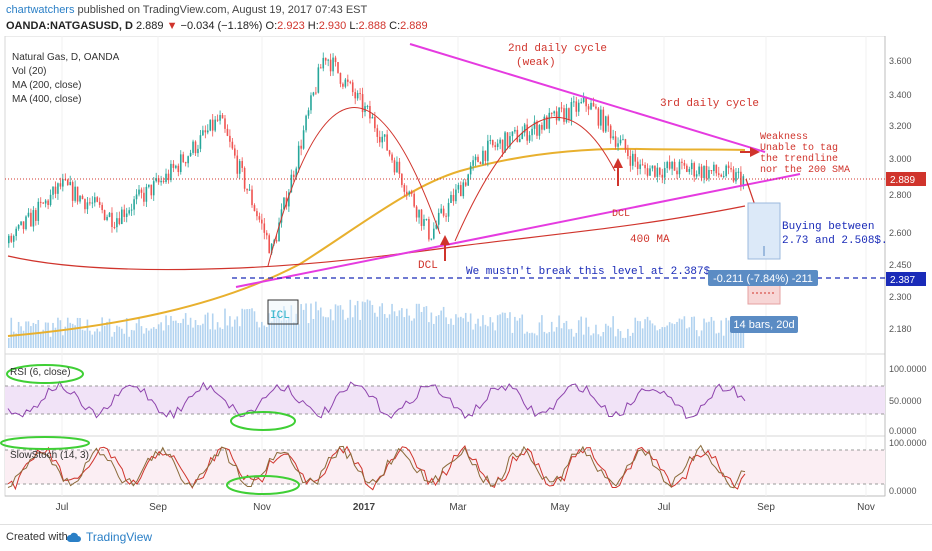 This screenshot has width=932, height=551. What do you see at coordinates (587, 98) in the screenshot?
I see `resistance-trendline` at bounding box center [587, 98].